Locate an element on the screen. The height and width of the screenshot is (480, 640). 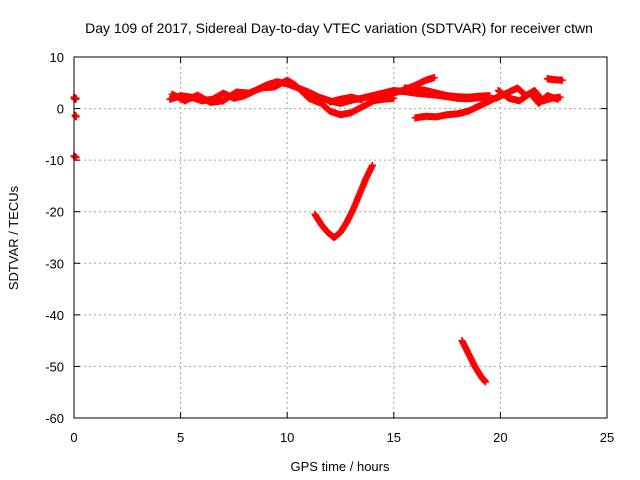
y-tick-label: -10 is located at coordinates (54, 160).